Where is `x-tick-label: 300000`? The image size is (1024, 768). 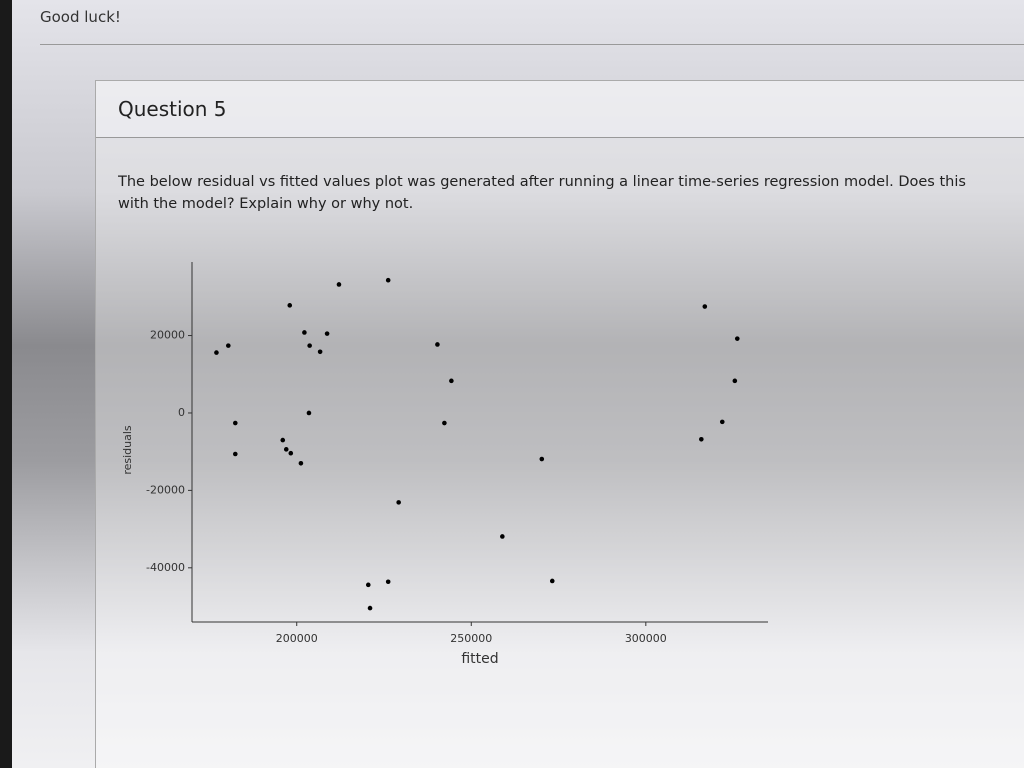 x-tick-label: 300000 is located at coordinates (646, 638).